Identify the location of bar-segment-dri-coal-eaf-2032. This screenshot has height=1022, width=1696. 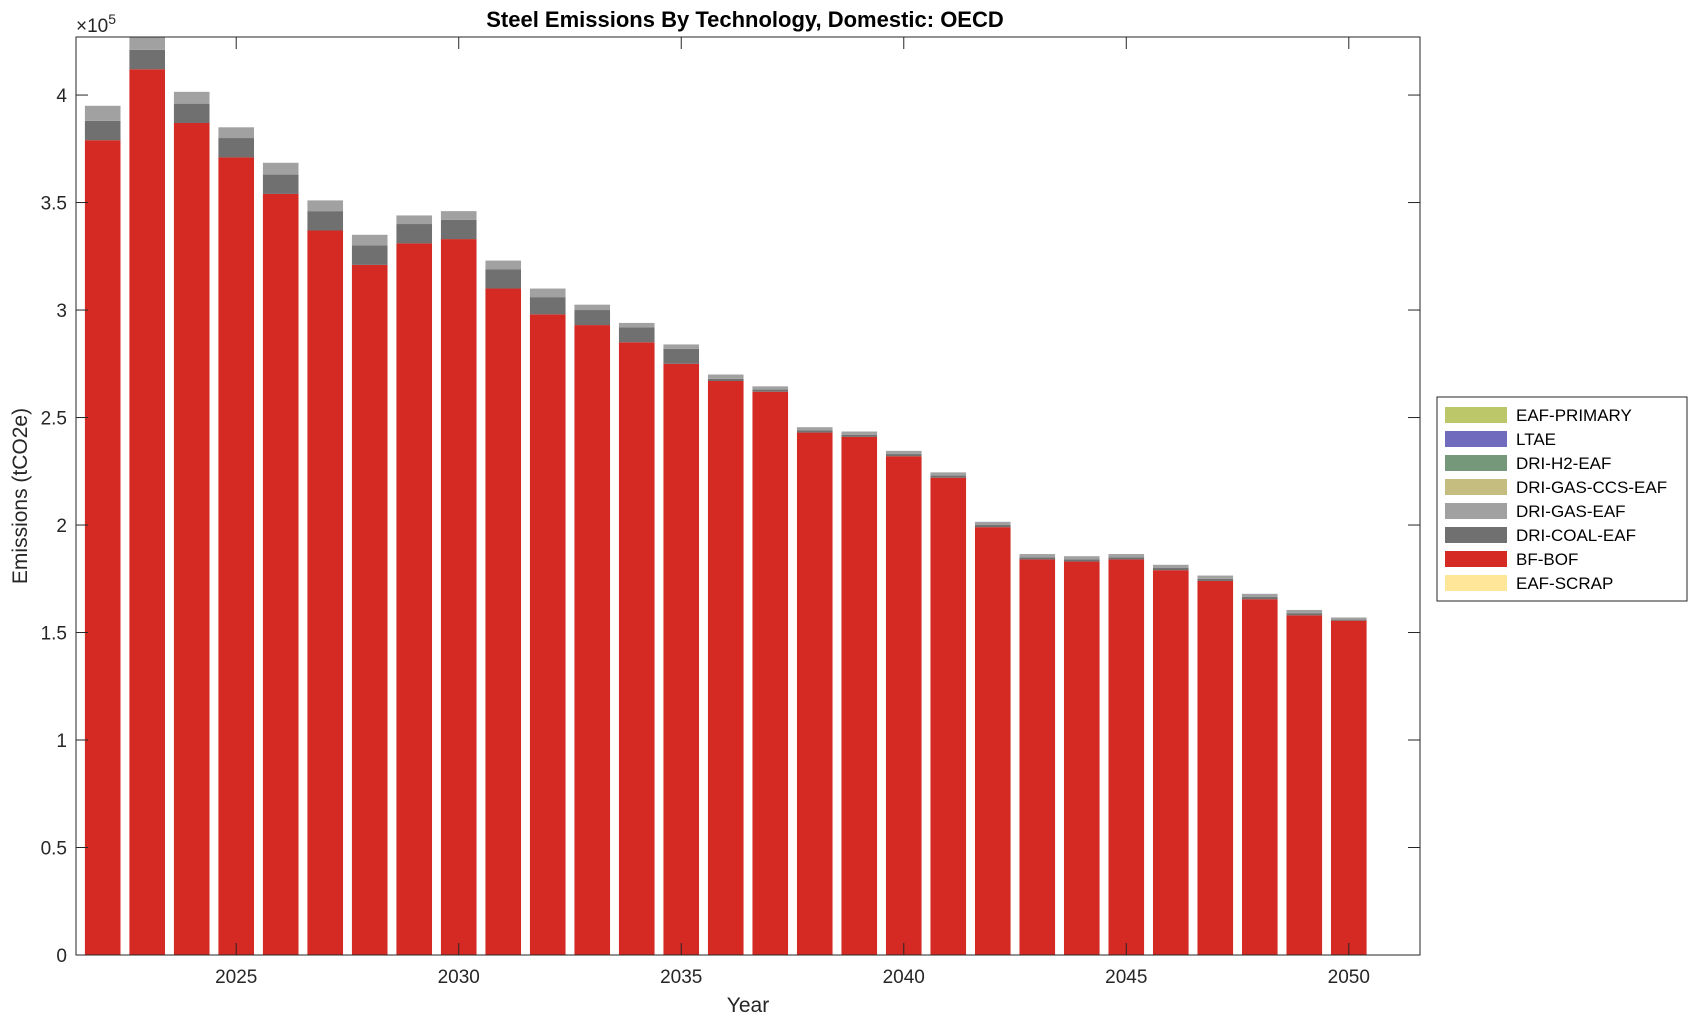
(547, 306).